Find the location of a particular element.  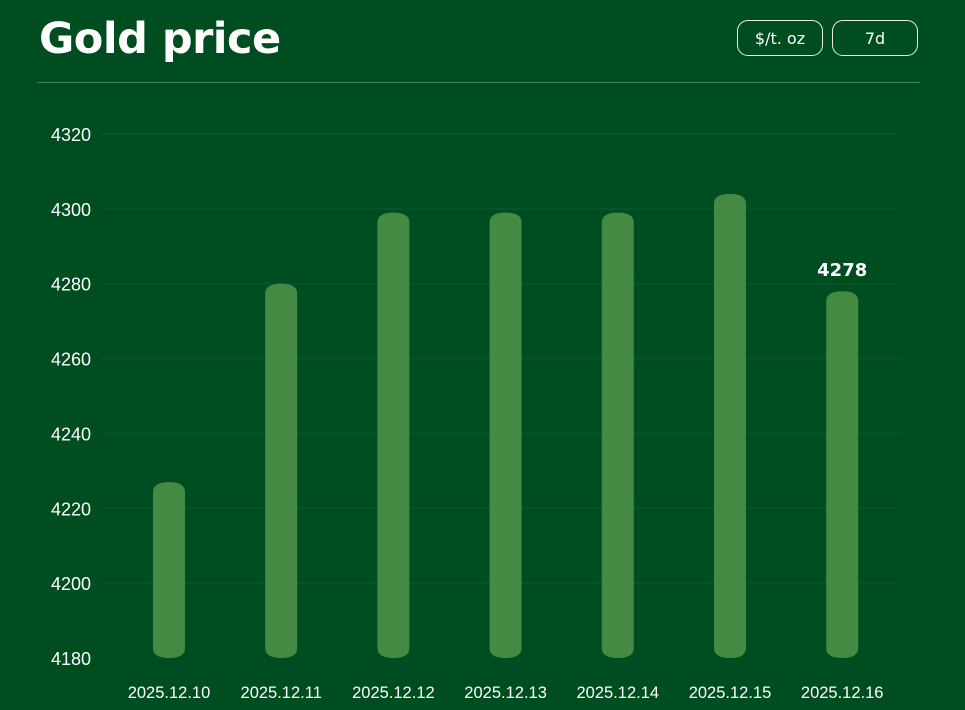

y-tick-label: 4300 is located at coordinates (71, 210).